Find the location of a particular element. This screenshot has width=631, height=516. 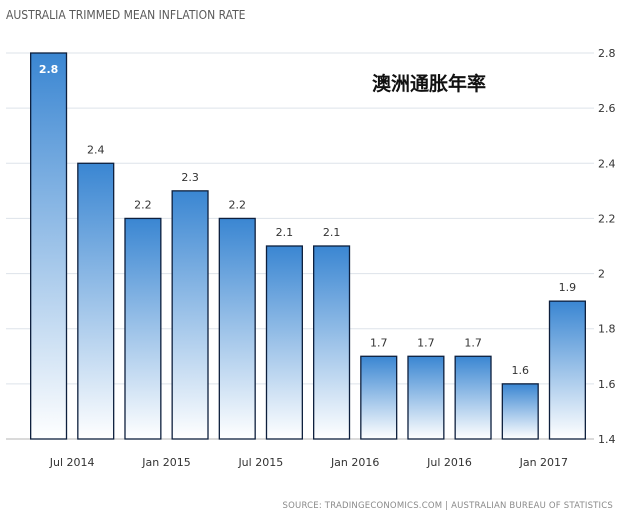

overlay-title: 澳洲通胀年率 is located at coordinates (429, 83).